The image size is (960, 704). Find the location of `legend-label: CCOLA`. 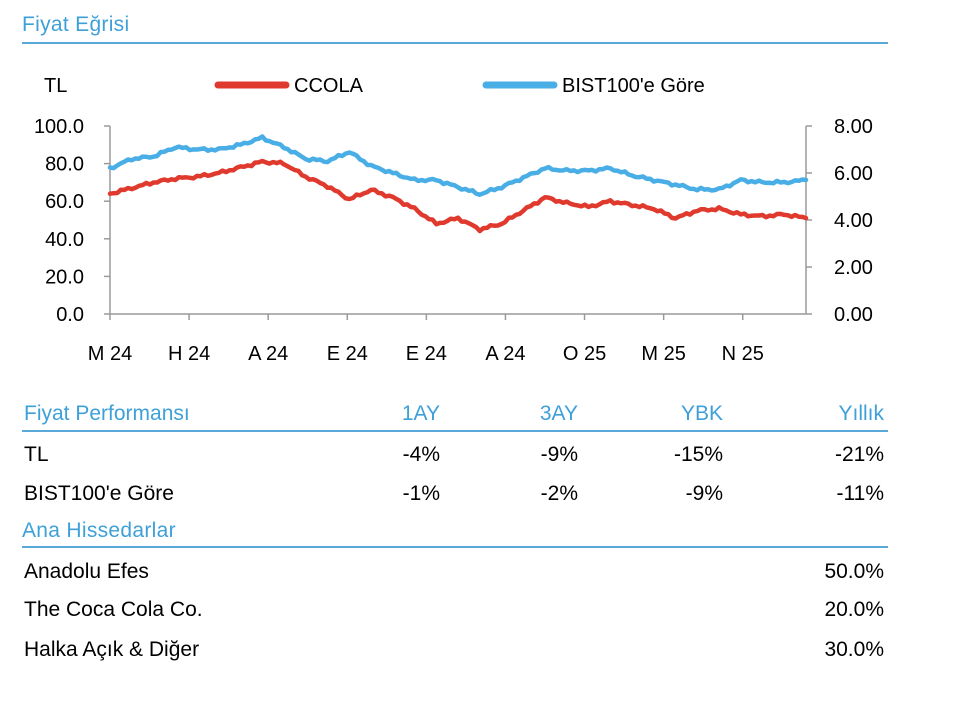

legend-label: CCOLA is located at coordinates (329, 86).